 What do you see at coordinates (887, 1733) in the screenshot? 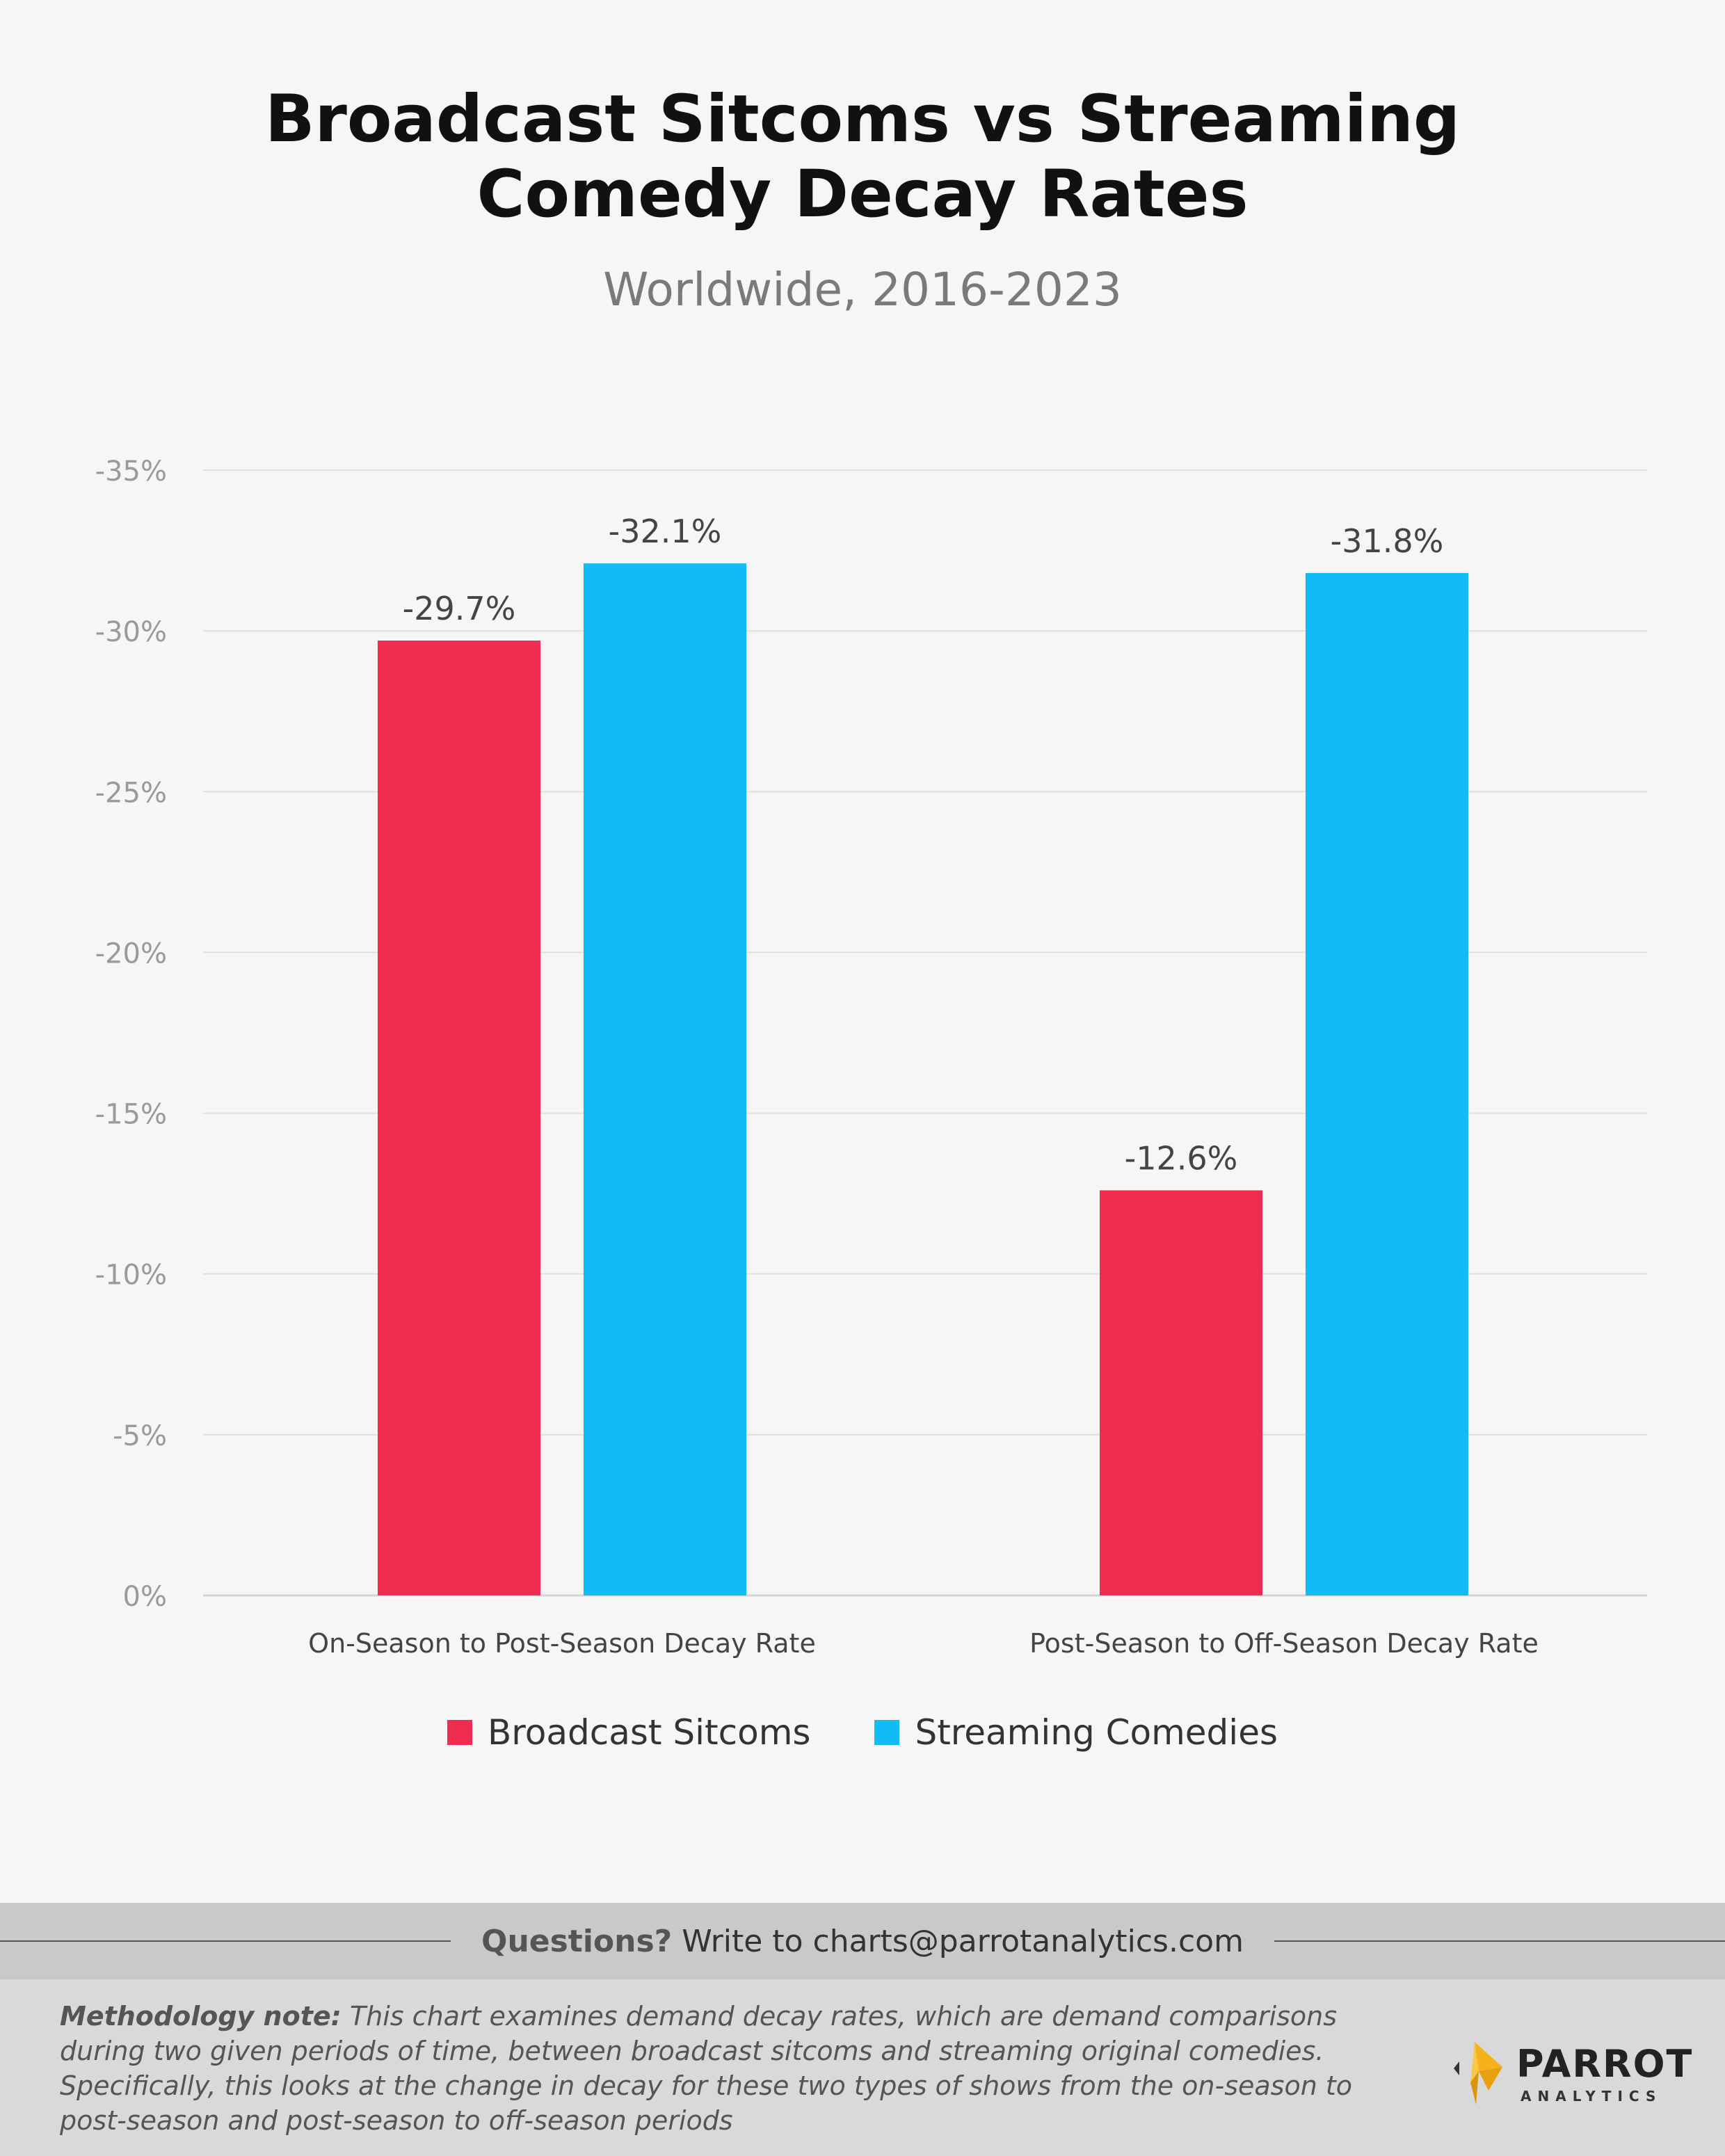
I see `legend-swatch-streaming` at bounding box center [887, 1733].